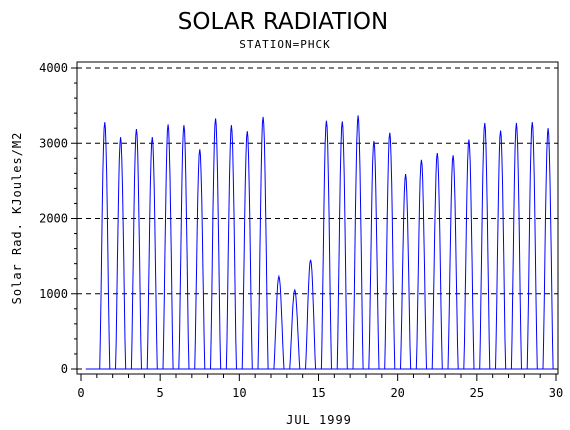 The width and height of the screenshot is (570, 430). Describe the element at coordinates (53, 68) in the screenshot. I see `y-tick-label: 4000` at that location.